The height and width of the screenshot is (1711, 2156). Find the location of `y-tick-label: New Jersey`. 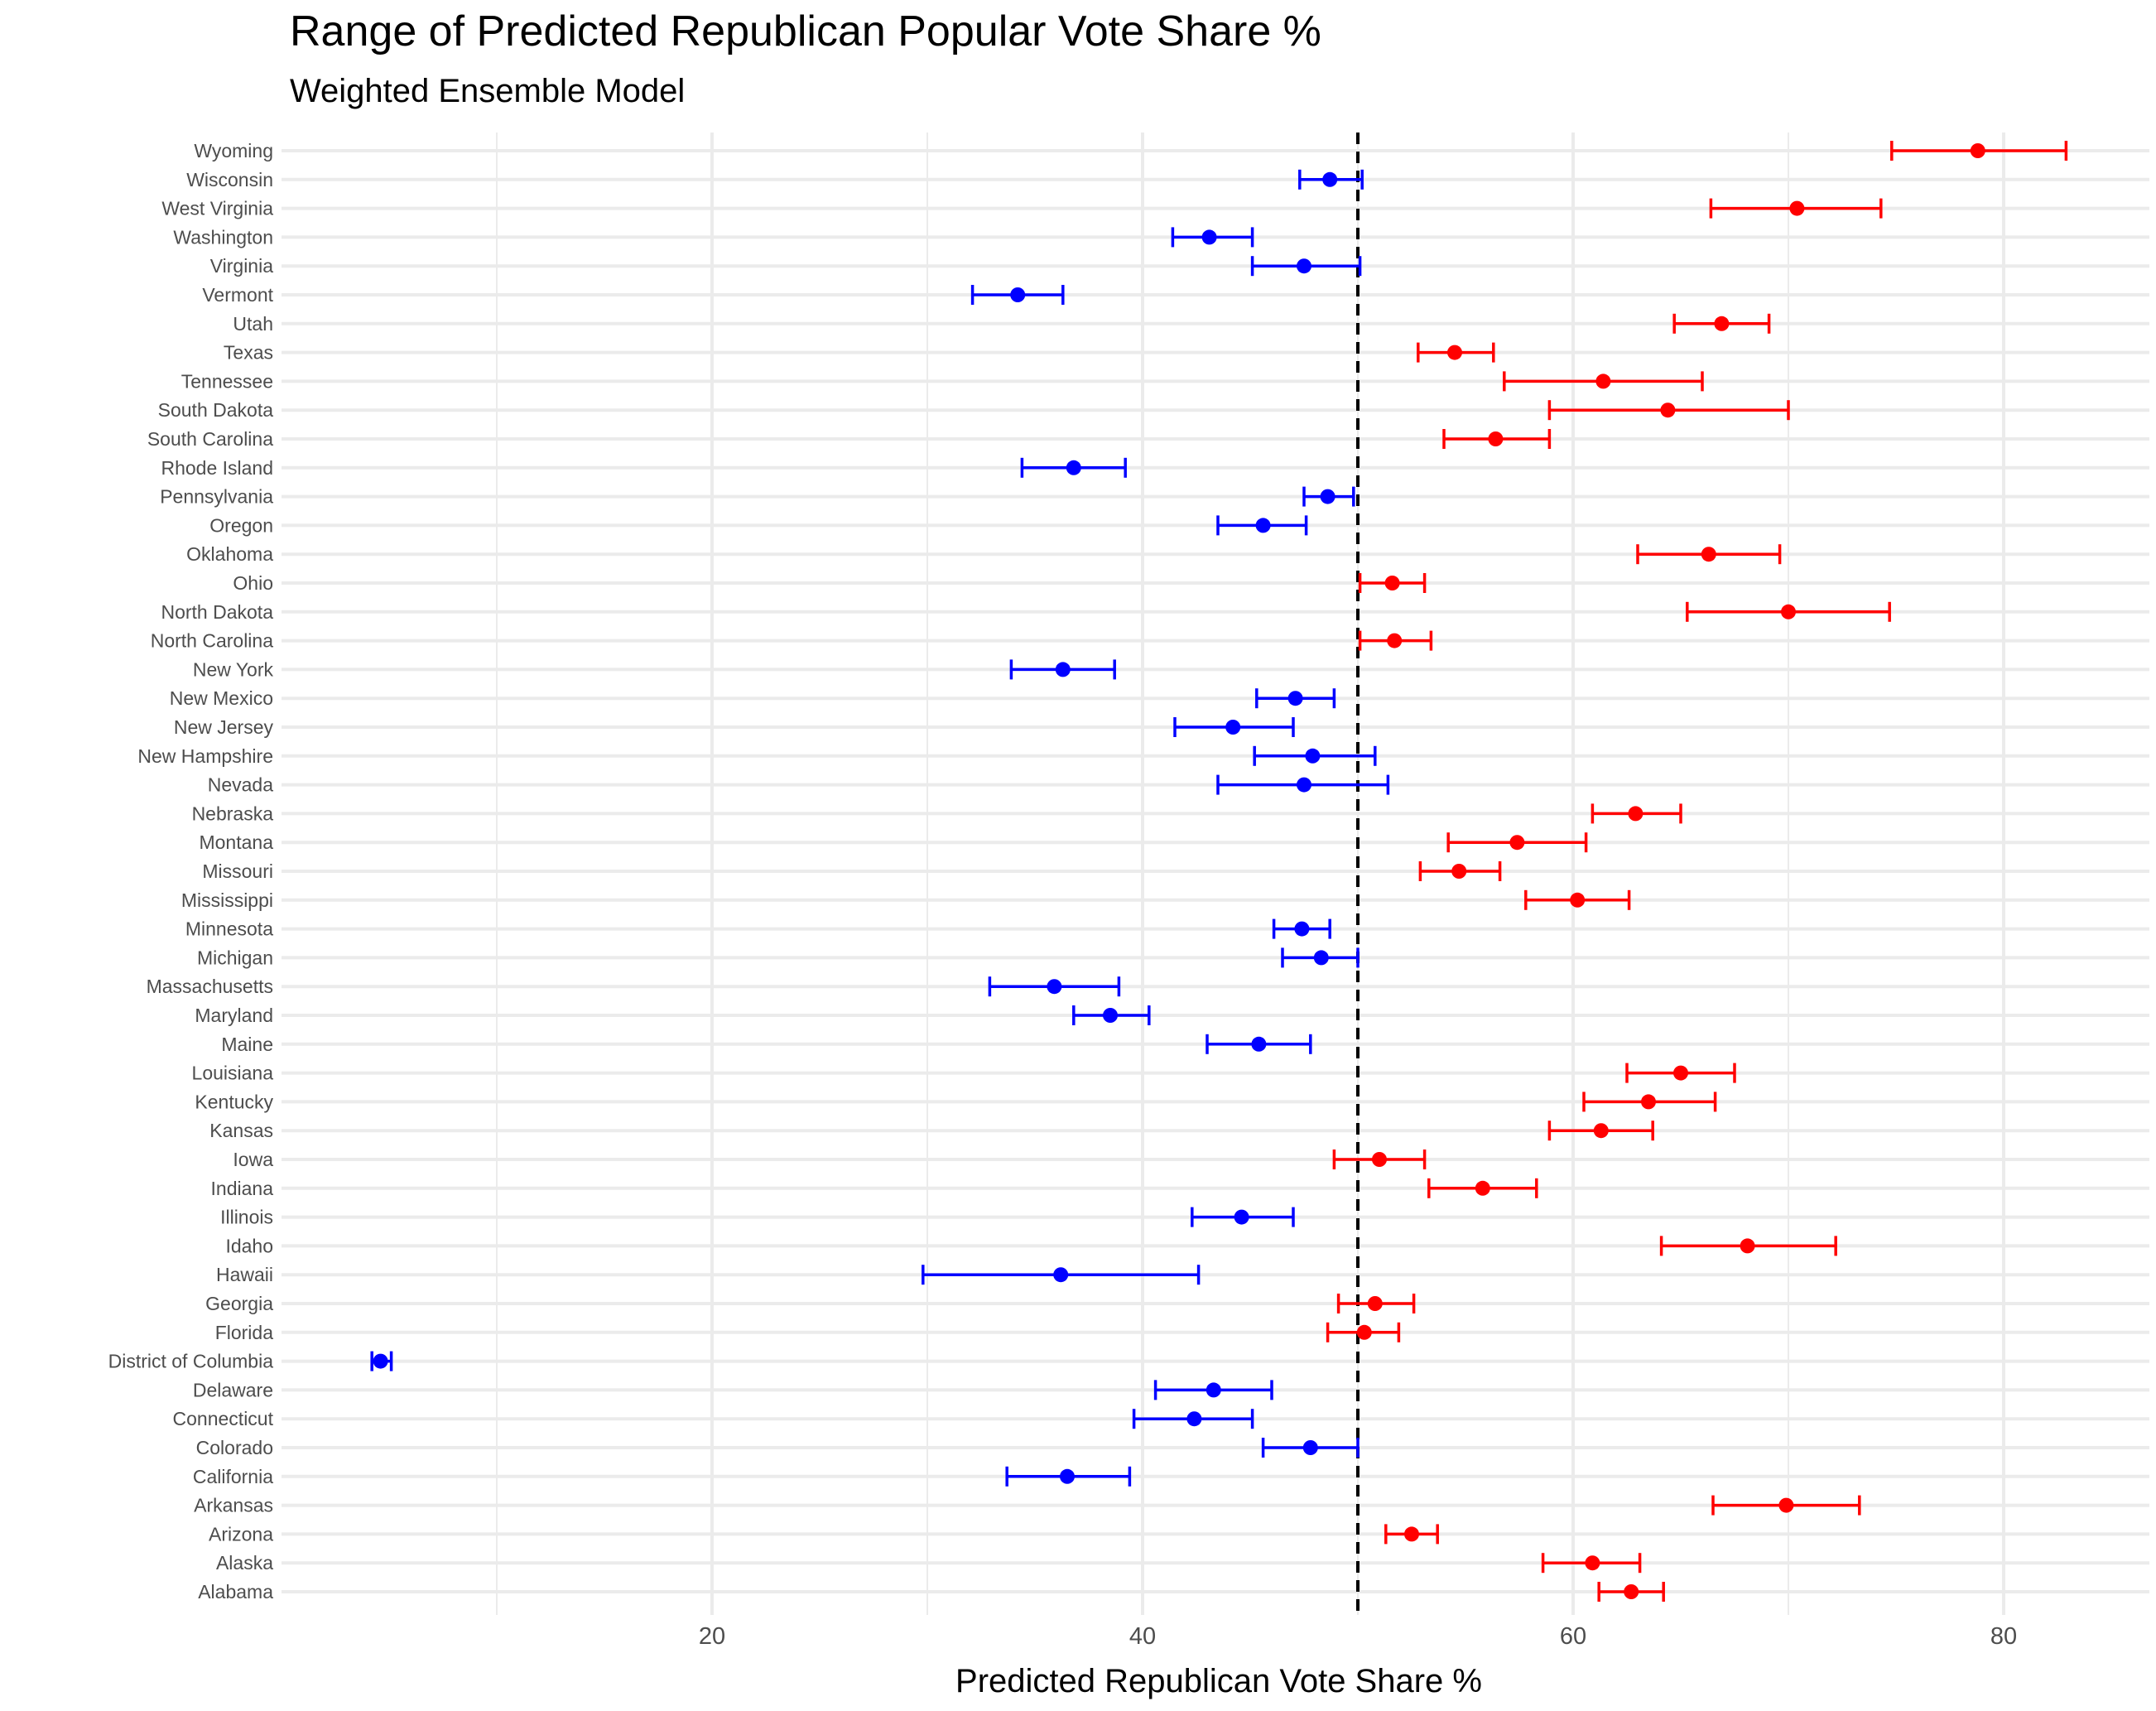

y-tick-label: New Jersey is located at coordinates (224, 727).